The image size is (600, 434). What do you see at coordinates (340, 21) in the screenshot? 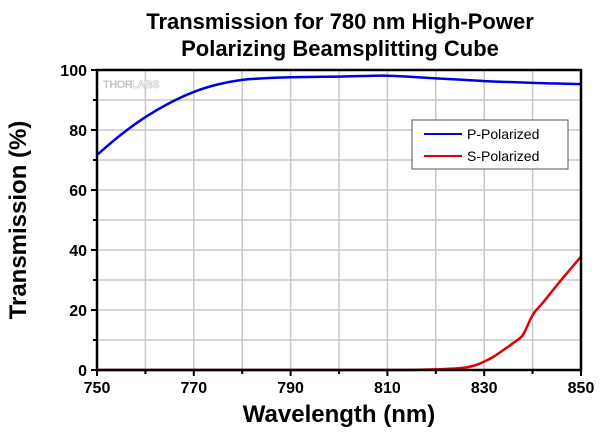
I see `chart-title-line-1: Transmission for 780 nm High-Power` at bounding box center [340, 21].